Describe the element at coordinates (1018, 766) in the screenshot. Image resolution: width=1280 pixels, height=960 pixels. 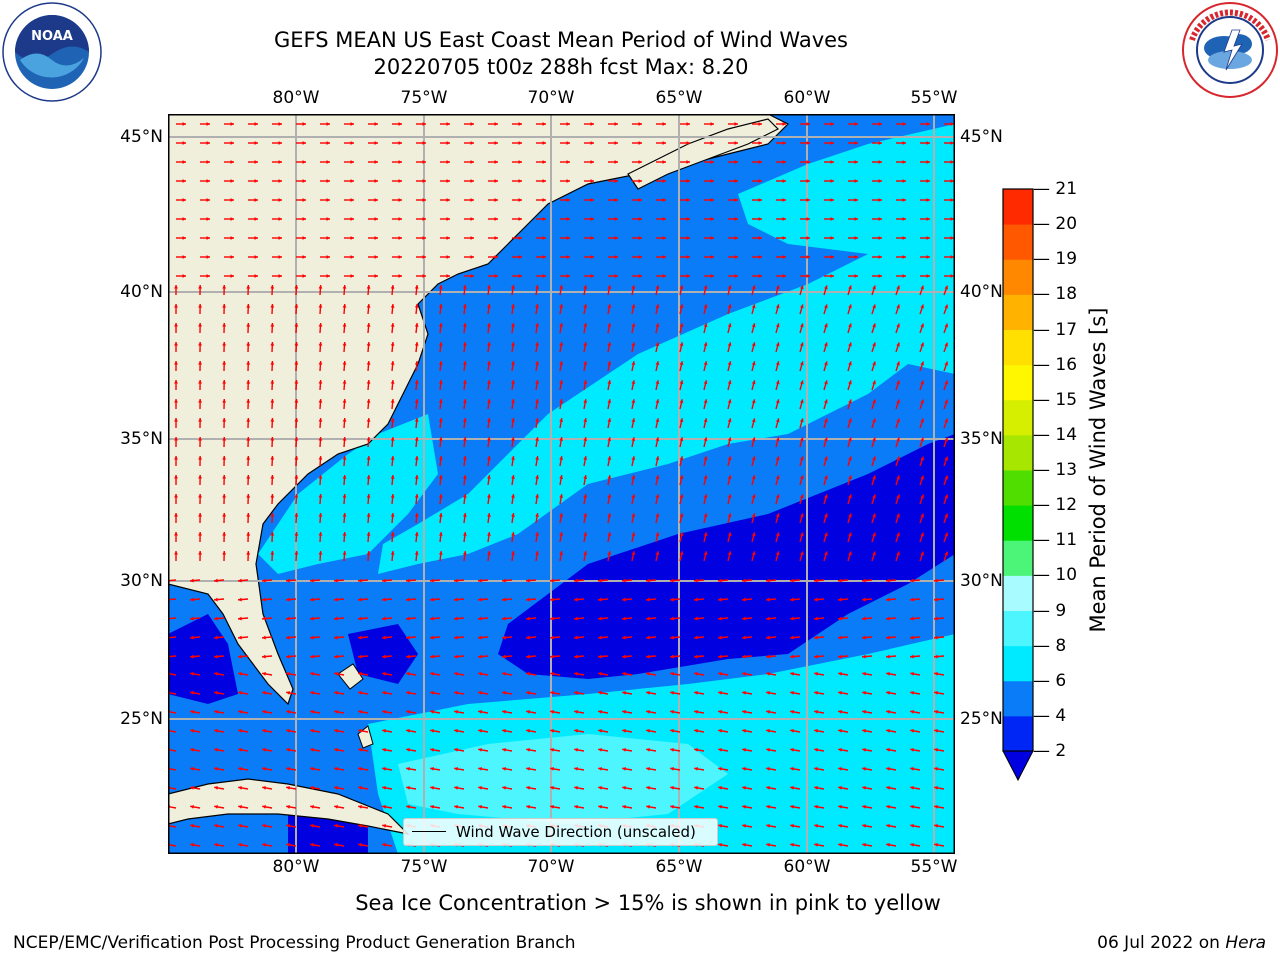
I see `colorbar-under-triangle` at that location.